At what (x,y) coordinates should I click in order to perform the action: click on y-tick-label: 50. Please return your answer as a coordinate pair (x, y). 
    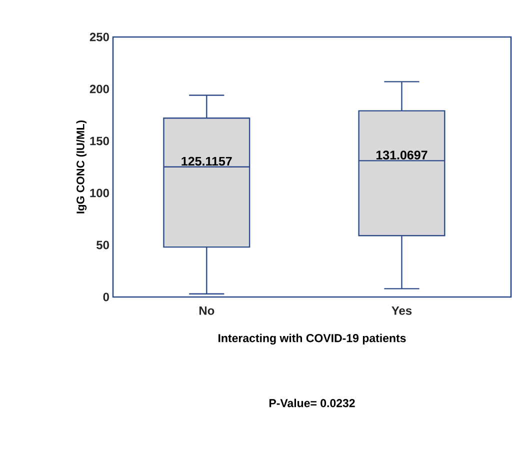
    Looking at the image, I should click on (102, 245).